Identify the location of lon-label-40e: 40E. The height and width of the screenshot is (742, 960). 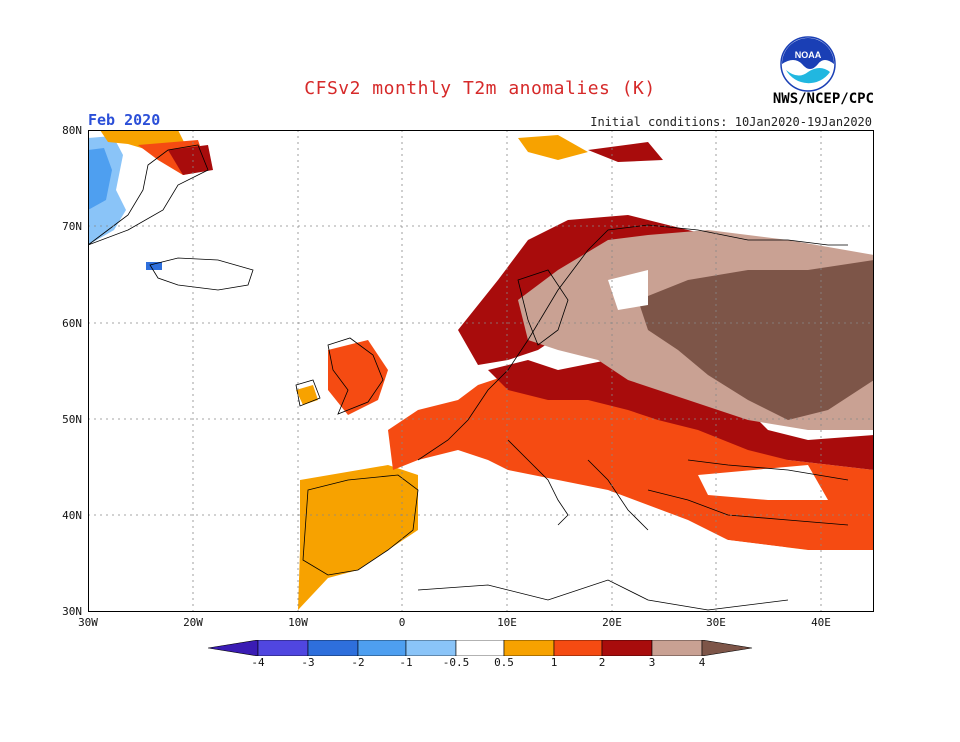
(821, 622).